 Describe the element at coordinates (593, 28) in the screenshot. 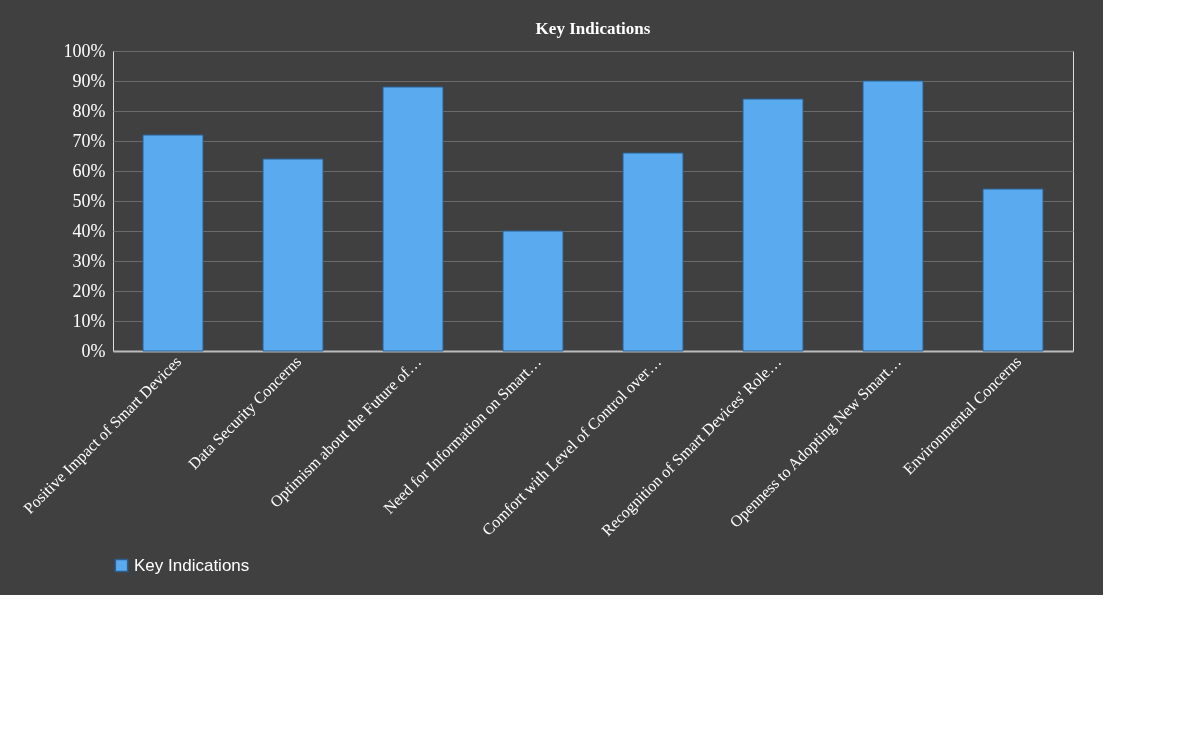

I see `chart-title: Key Indications` at that location.